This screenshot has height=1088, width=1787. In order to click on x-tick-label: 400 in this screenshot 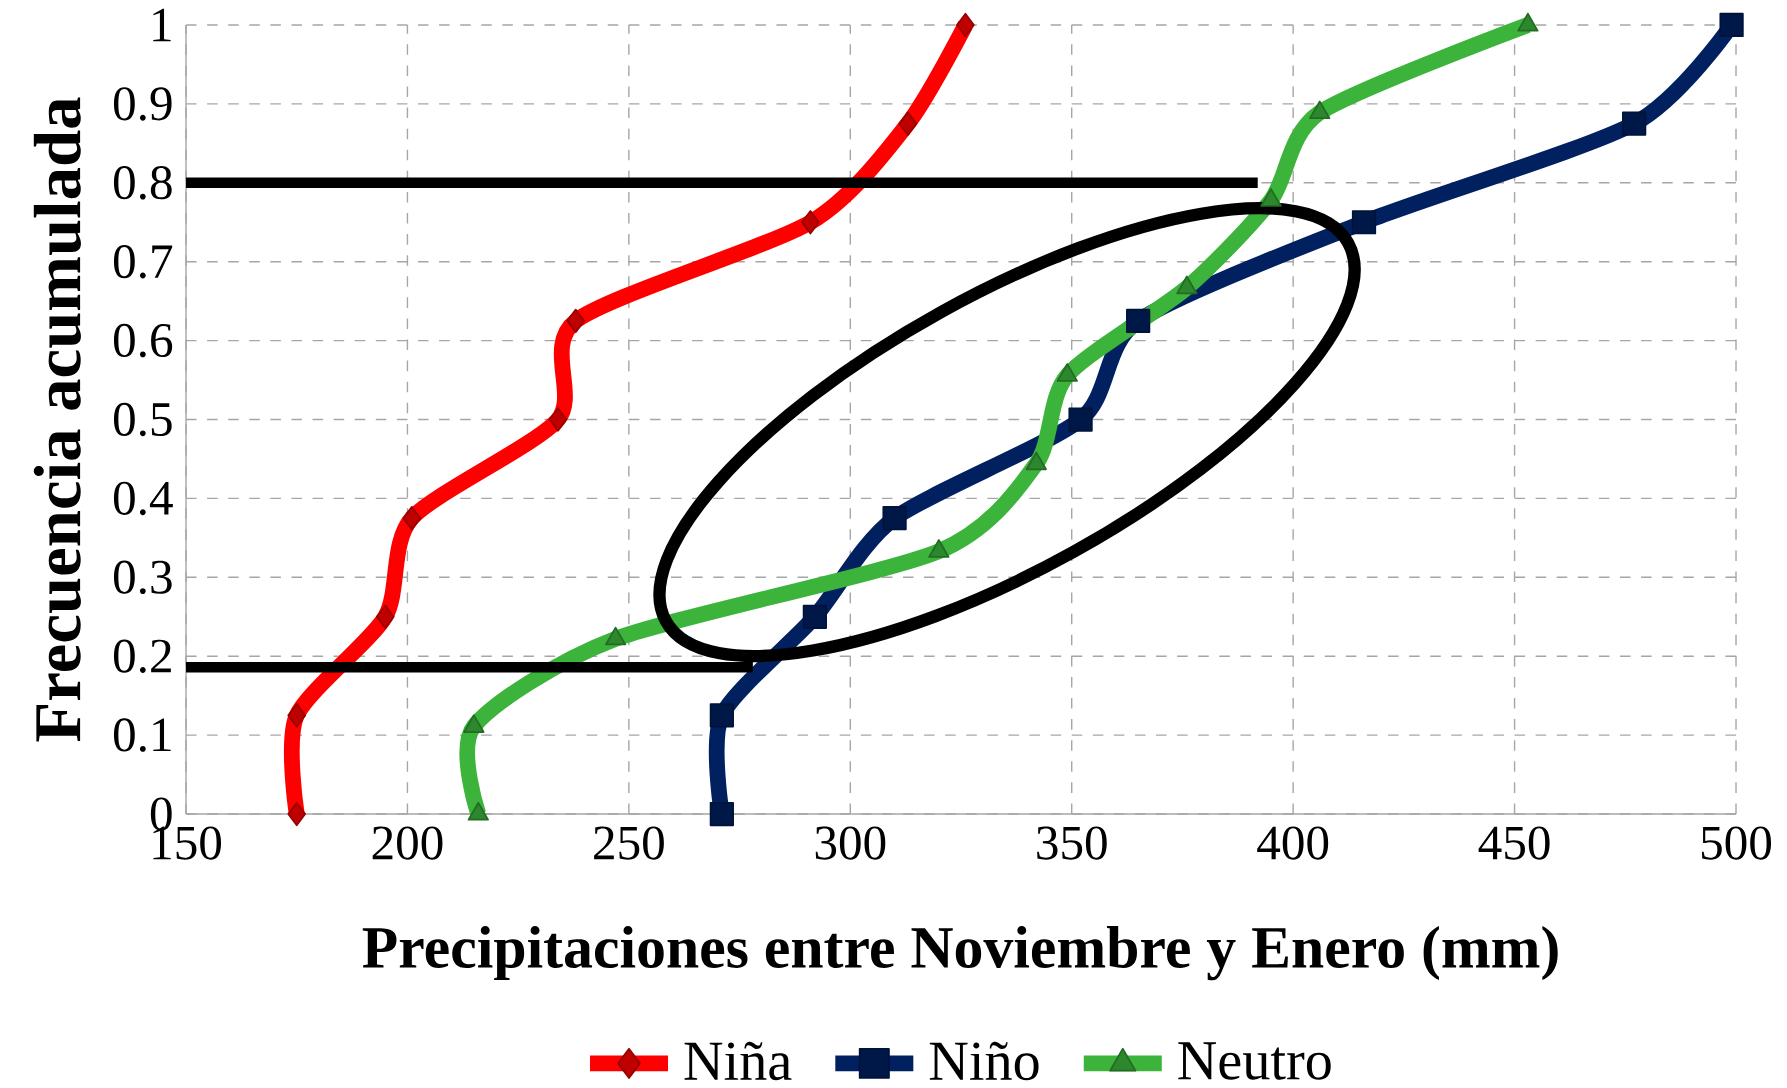, I will do `click(1293, 843)`.